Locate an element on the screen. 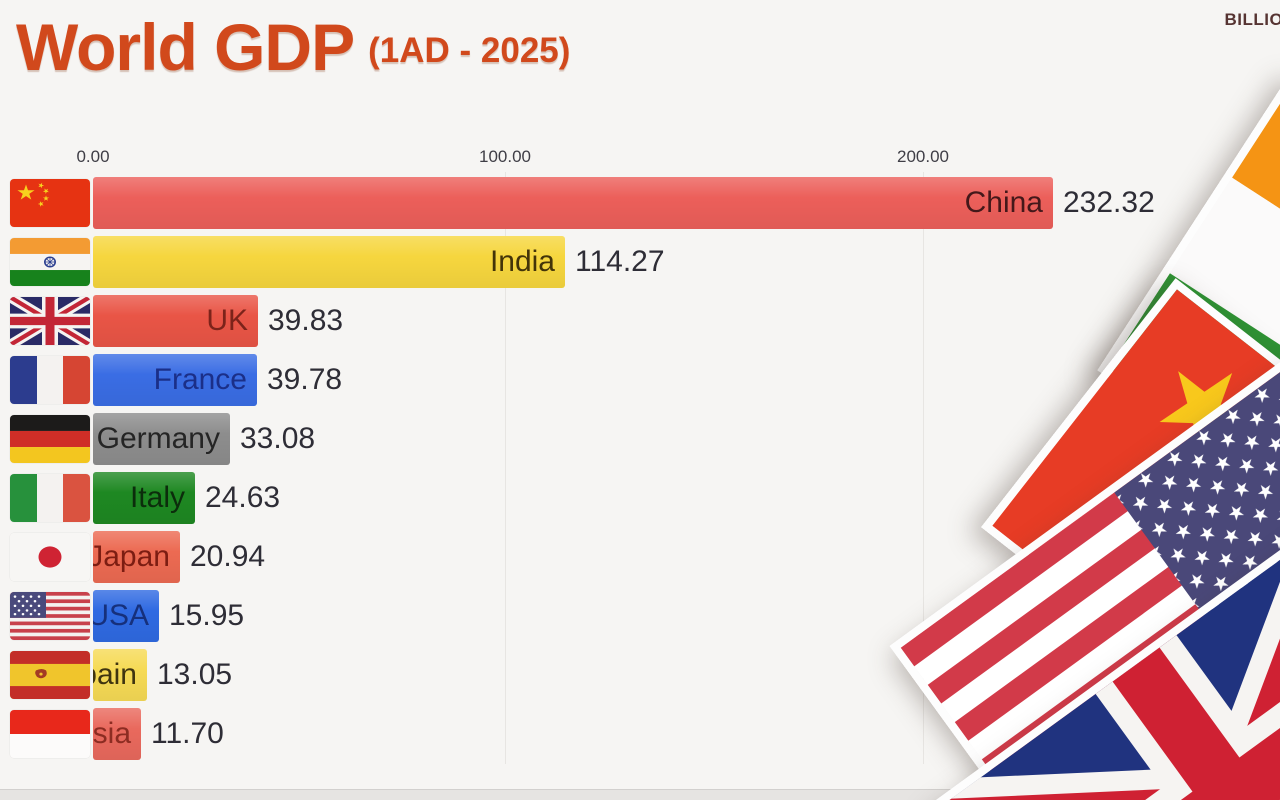  gdp-value: 39.83 is located at coordinates (306, 320).